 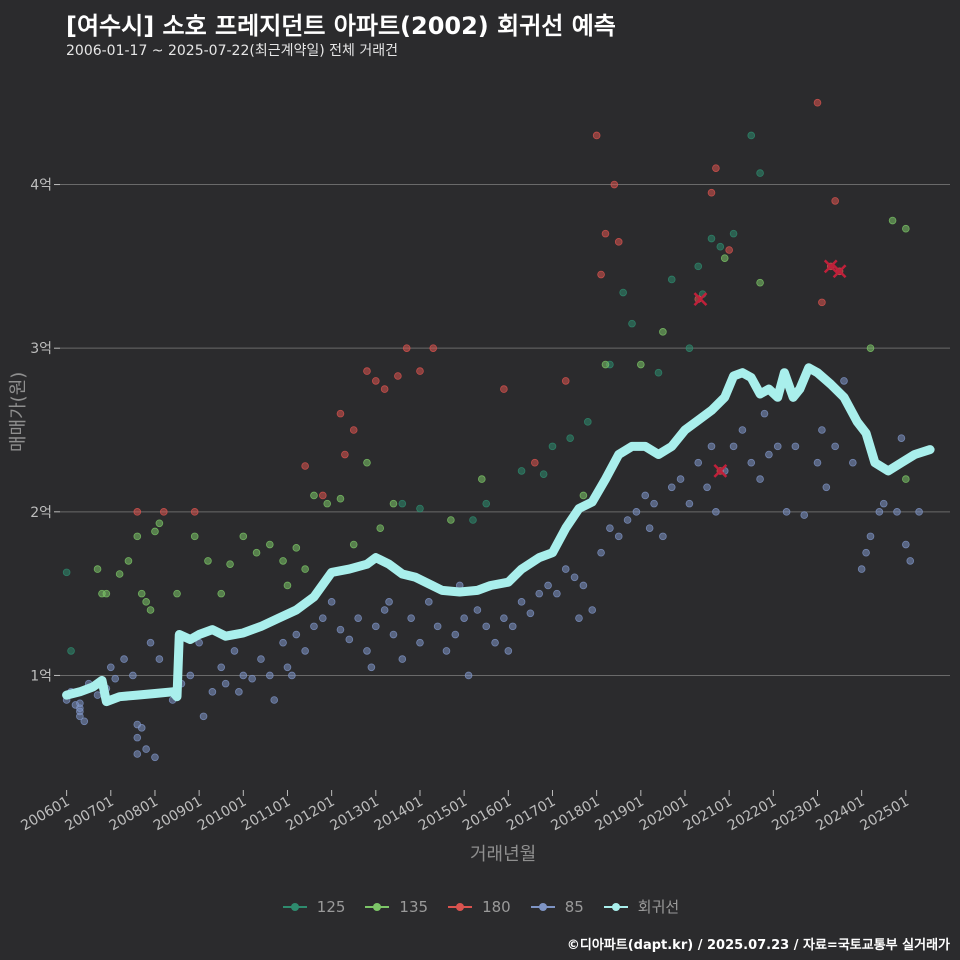 I want to click on y-axis-label: 매매가(원), so click(x=18, y=411).